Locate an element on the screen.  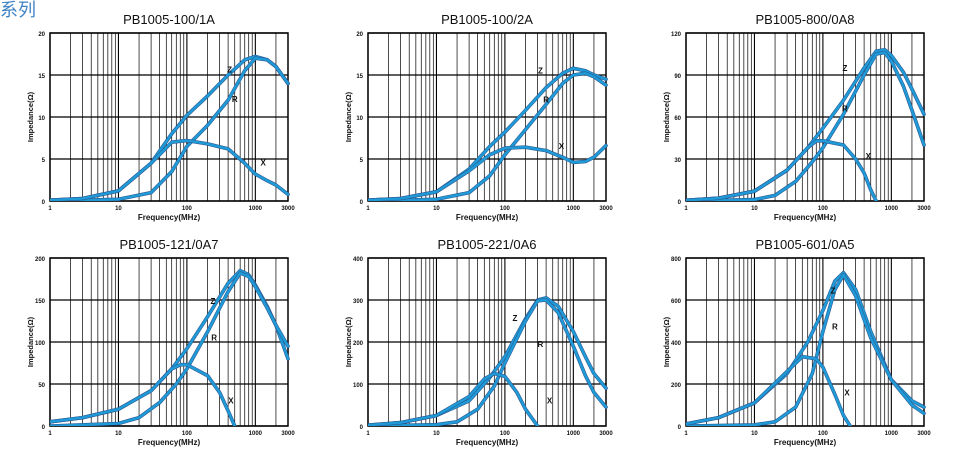
y-tick-label: 800 is located at coordinates (676, 260).